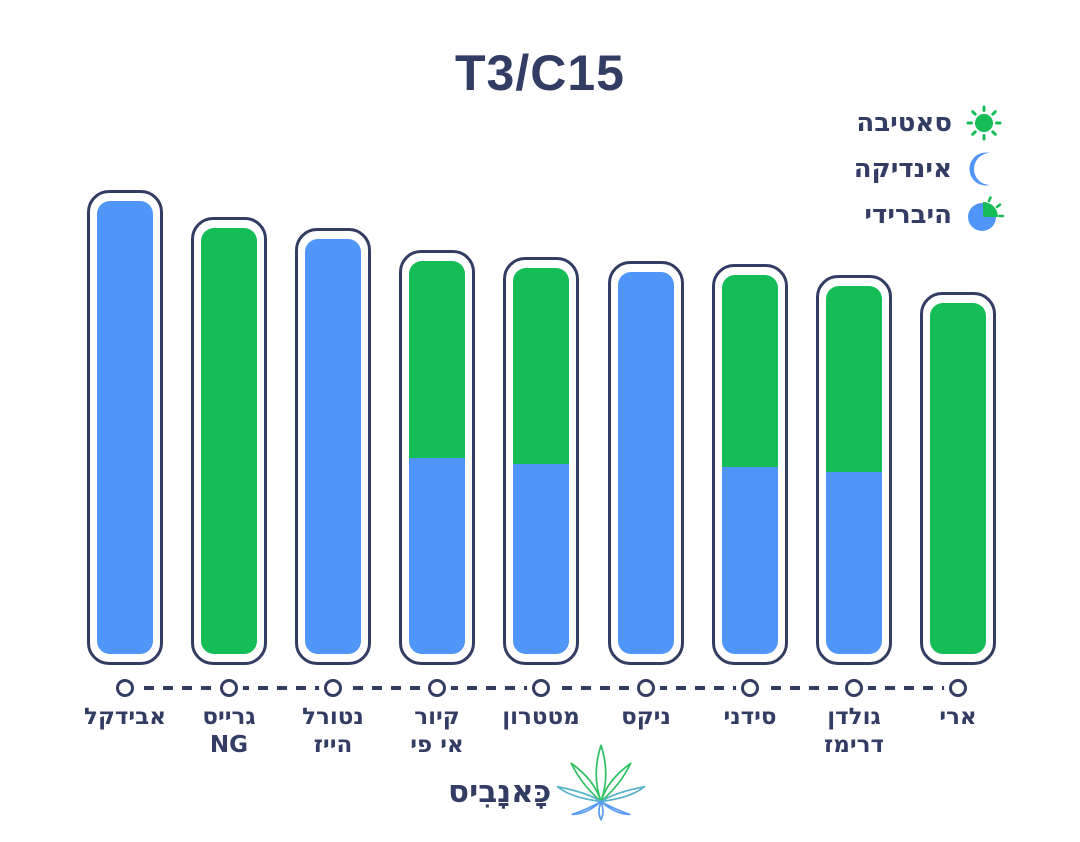 This screenshot has height=842, width=1080. I want to click on x-axis-label: גרייס NG, so click(229, 731).